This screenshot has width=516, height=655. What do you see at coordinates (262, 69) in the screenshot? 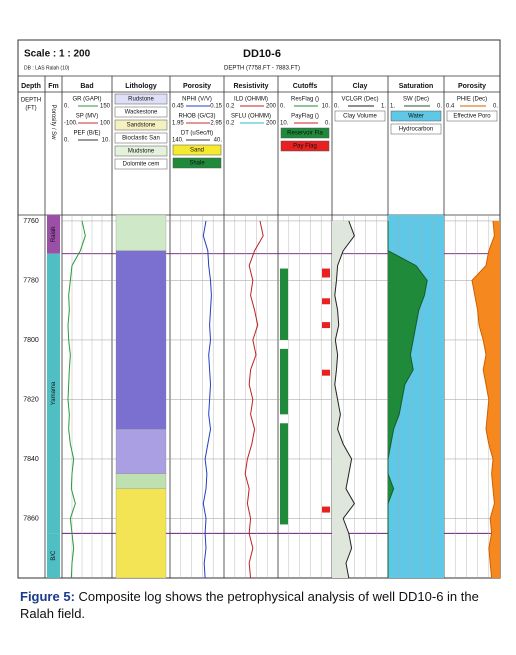
I see `depth-range: DEPTH (7758.FT - 7883.FT)` at bounding box center [262, 69].